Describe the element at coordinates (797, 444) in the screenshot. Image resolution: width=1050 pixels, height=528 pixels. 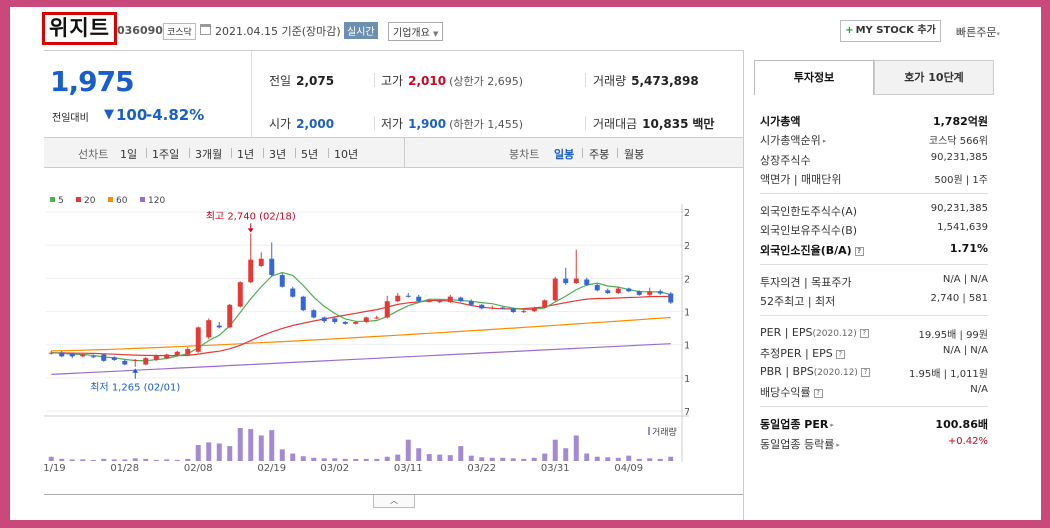
I see `sector-change-text: 동일업종 등락률` at that location.